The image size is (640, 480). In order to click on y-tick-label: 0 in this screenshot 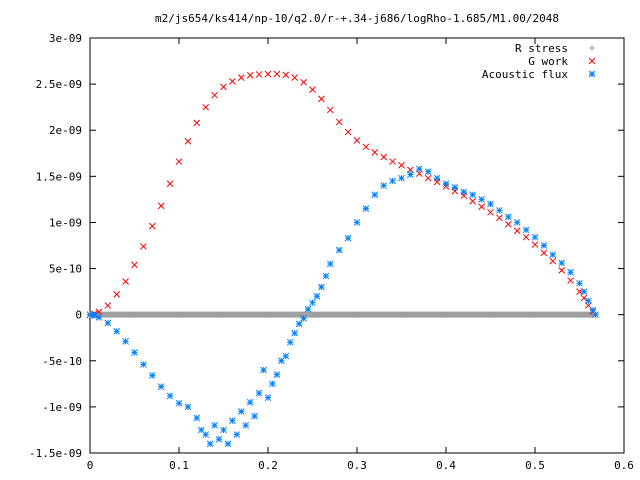, I will do `click(78, 315)`.